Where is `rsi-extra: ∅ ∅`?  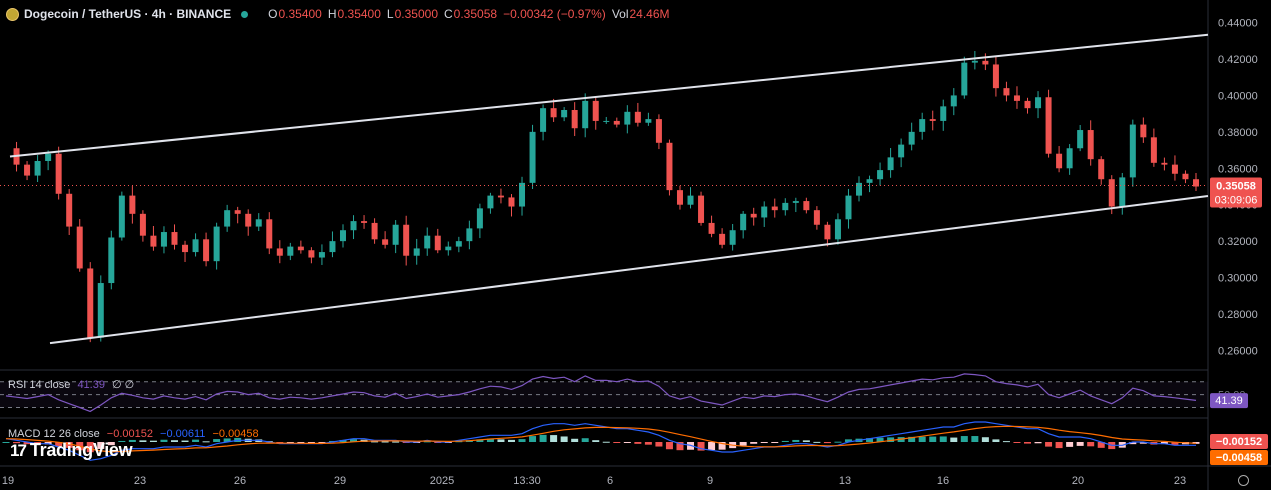 rsi-extra: ∅ ∅ is located at coordinates (123, 385).